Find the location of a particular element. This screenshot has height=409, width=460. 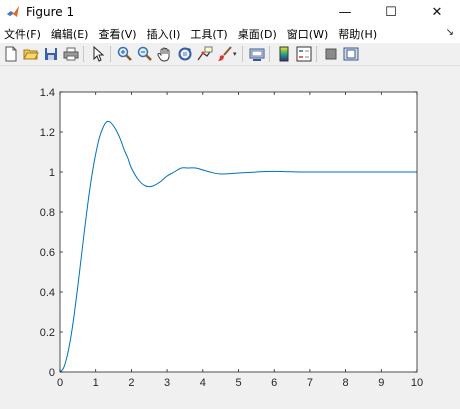

maximize-icon: ☐ is located at coordinates (391, 12).